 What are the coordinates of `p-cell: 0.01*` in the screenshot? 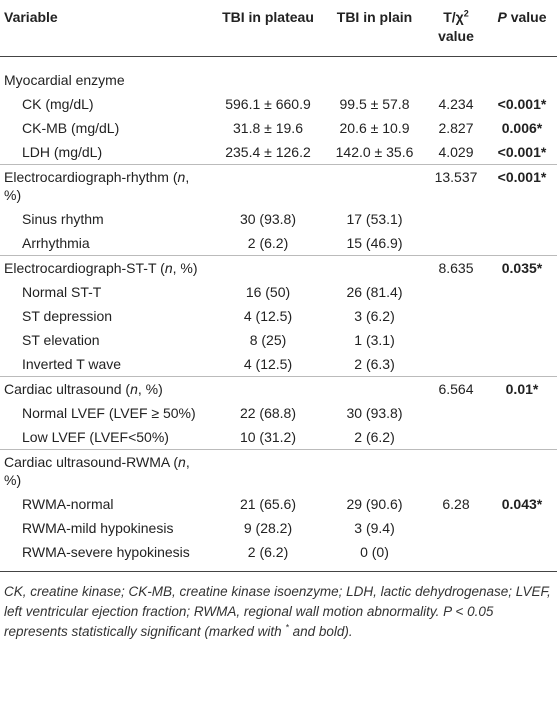 It's located at (522, 388).